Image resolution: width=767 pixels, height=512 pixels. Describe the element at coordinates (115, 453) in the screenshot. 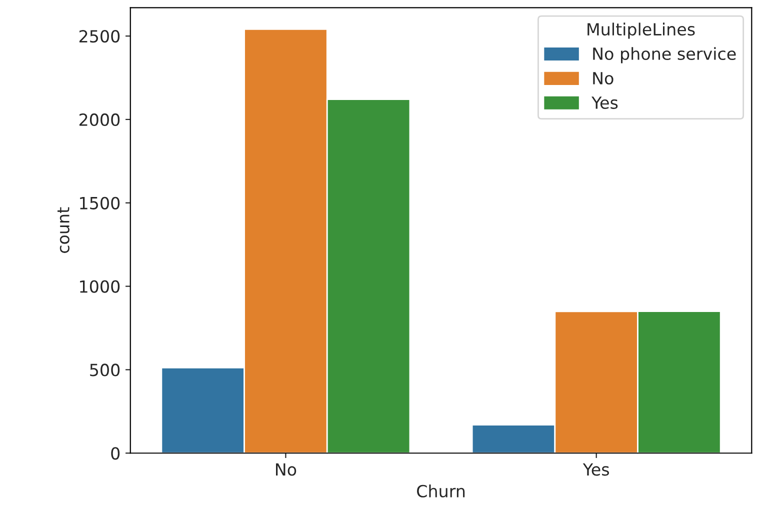

I see `y-tick-label: 0` at that location.